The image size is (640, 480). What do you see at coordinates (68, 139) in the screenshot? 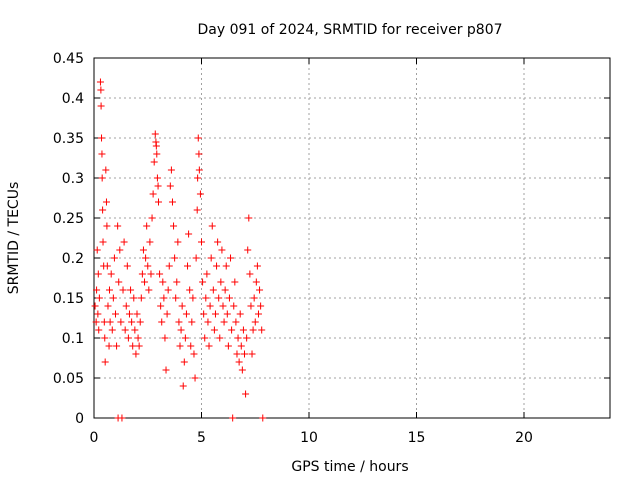
I see `y-tick-label: 0.35` at bounding box center [68, 139].